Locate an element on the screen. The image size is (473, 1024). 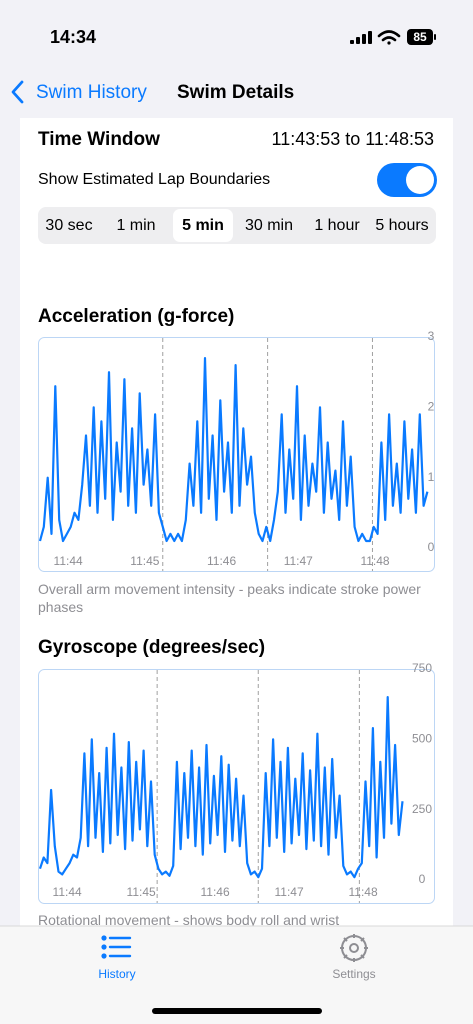
chart-title: Gyroscope (degrees/sec) is located at coordinates (151, 647).